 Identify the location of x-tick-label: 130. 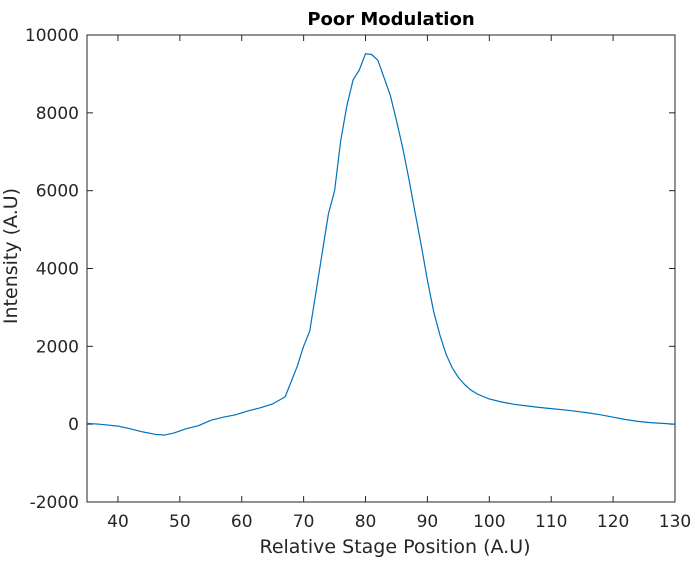
(675, 522).